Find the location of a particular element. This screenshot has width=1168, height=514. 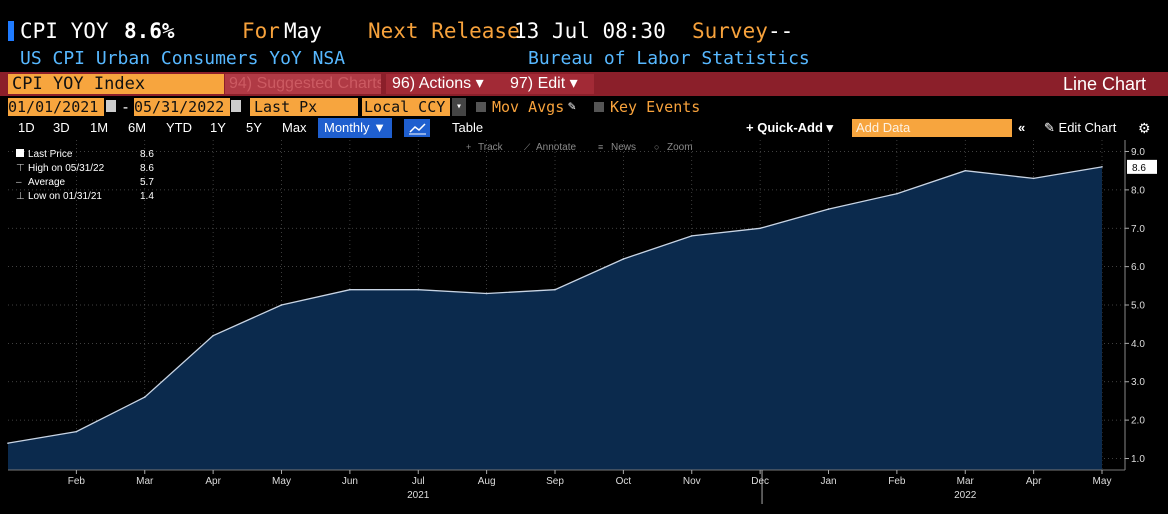

gear-icon: ⚙ is located at coordinates (1144, 128).